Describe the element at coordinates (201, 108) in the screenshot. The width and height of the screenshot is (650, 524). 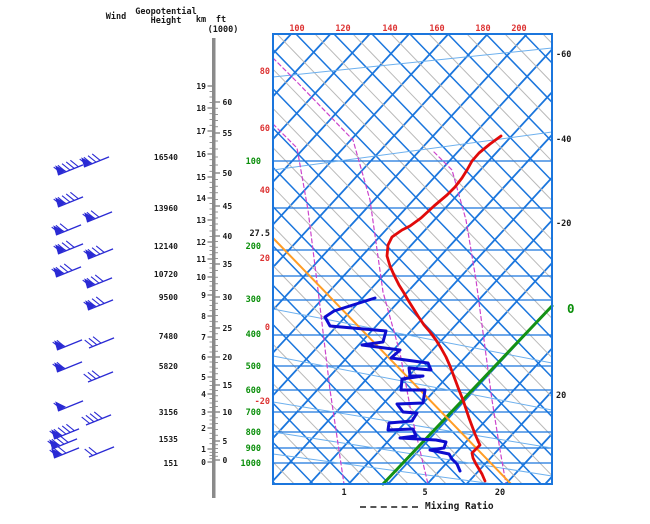
I see `svg-text: 18` at that location.